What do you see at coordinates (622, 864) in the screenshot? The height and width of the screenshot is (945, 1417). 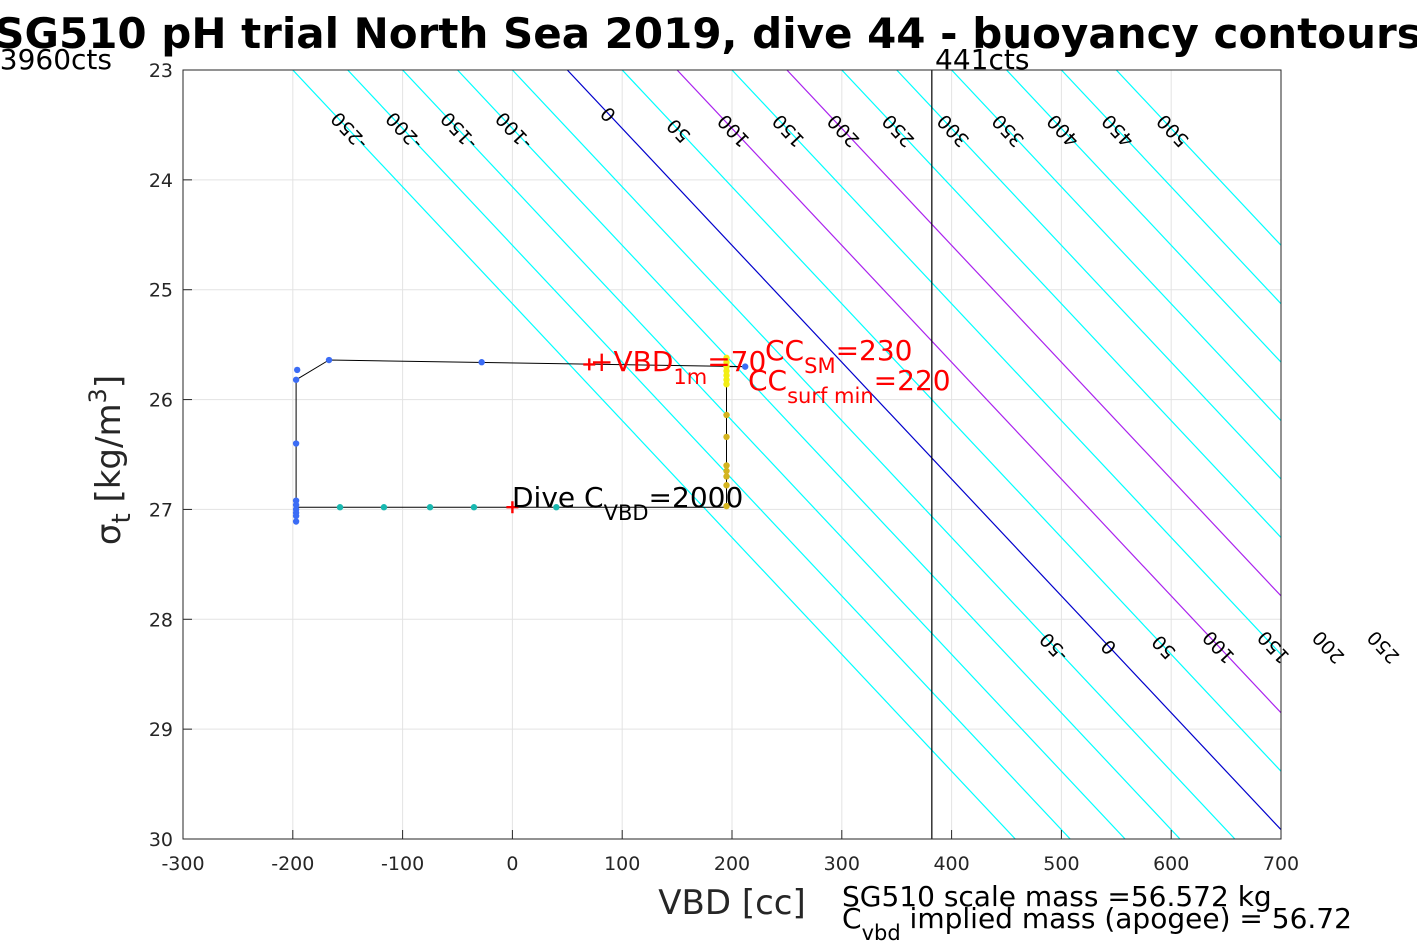 I see `x-tick-label: 100` at bounding box center [622, 864].